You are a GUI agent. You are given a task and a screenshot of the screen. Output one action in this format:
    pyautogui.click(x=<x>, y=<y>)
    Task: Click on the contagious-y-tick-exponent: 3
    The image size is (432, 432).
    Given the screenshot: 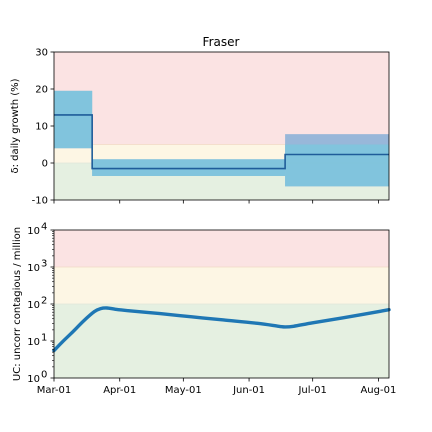 What is the action you would take?
    pyautogui.click(x=44, y=264)
    